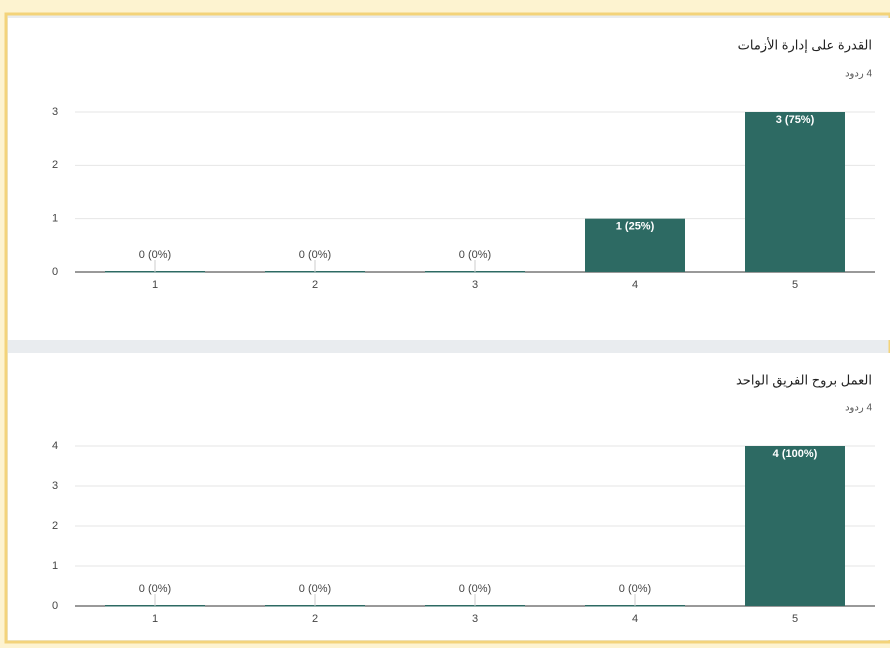  What do you see at coordinates (804, 380) in the screenshot?
I see `chart-title: العمل بروح الفريق الواحد` at bounding box center [804, 380].